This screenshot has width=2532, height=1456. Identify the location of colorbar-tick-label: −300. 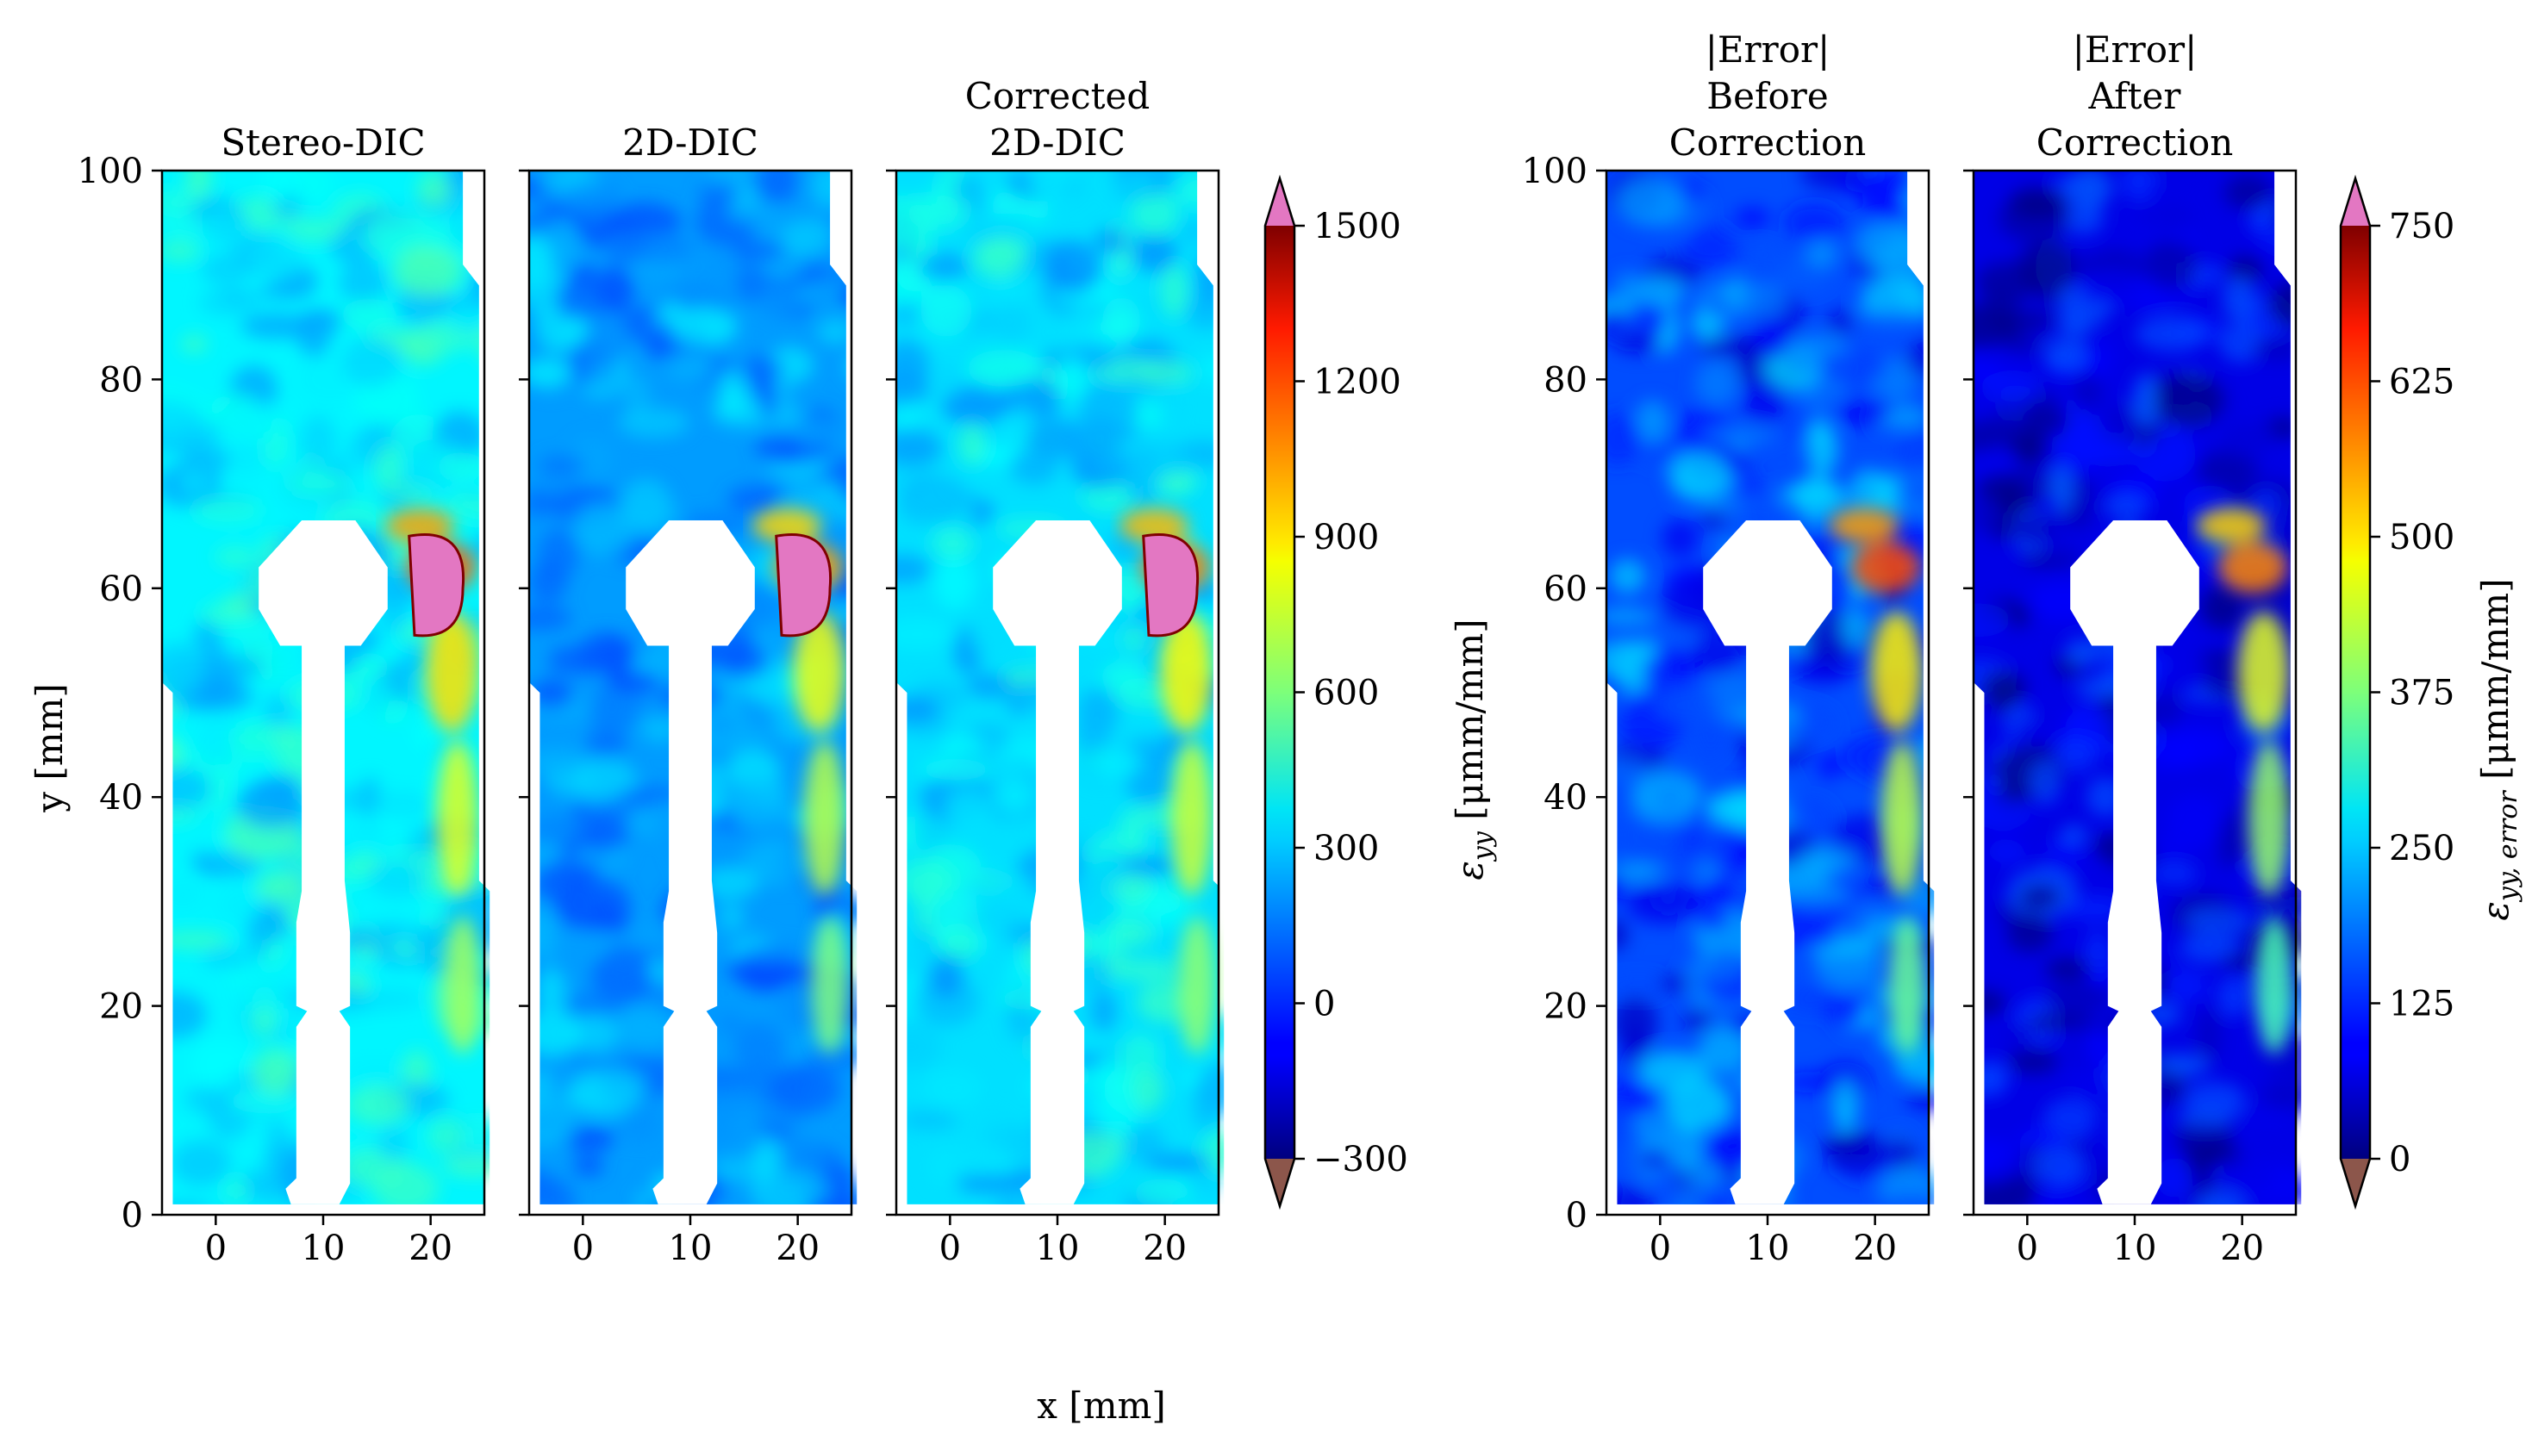
(1361, 1160).